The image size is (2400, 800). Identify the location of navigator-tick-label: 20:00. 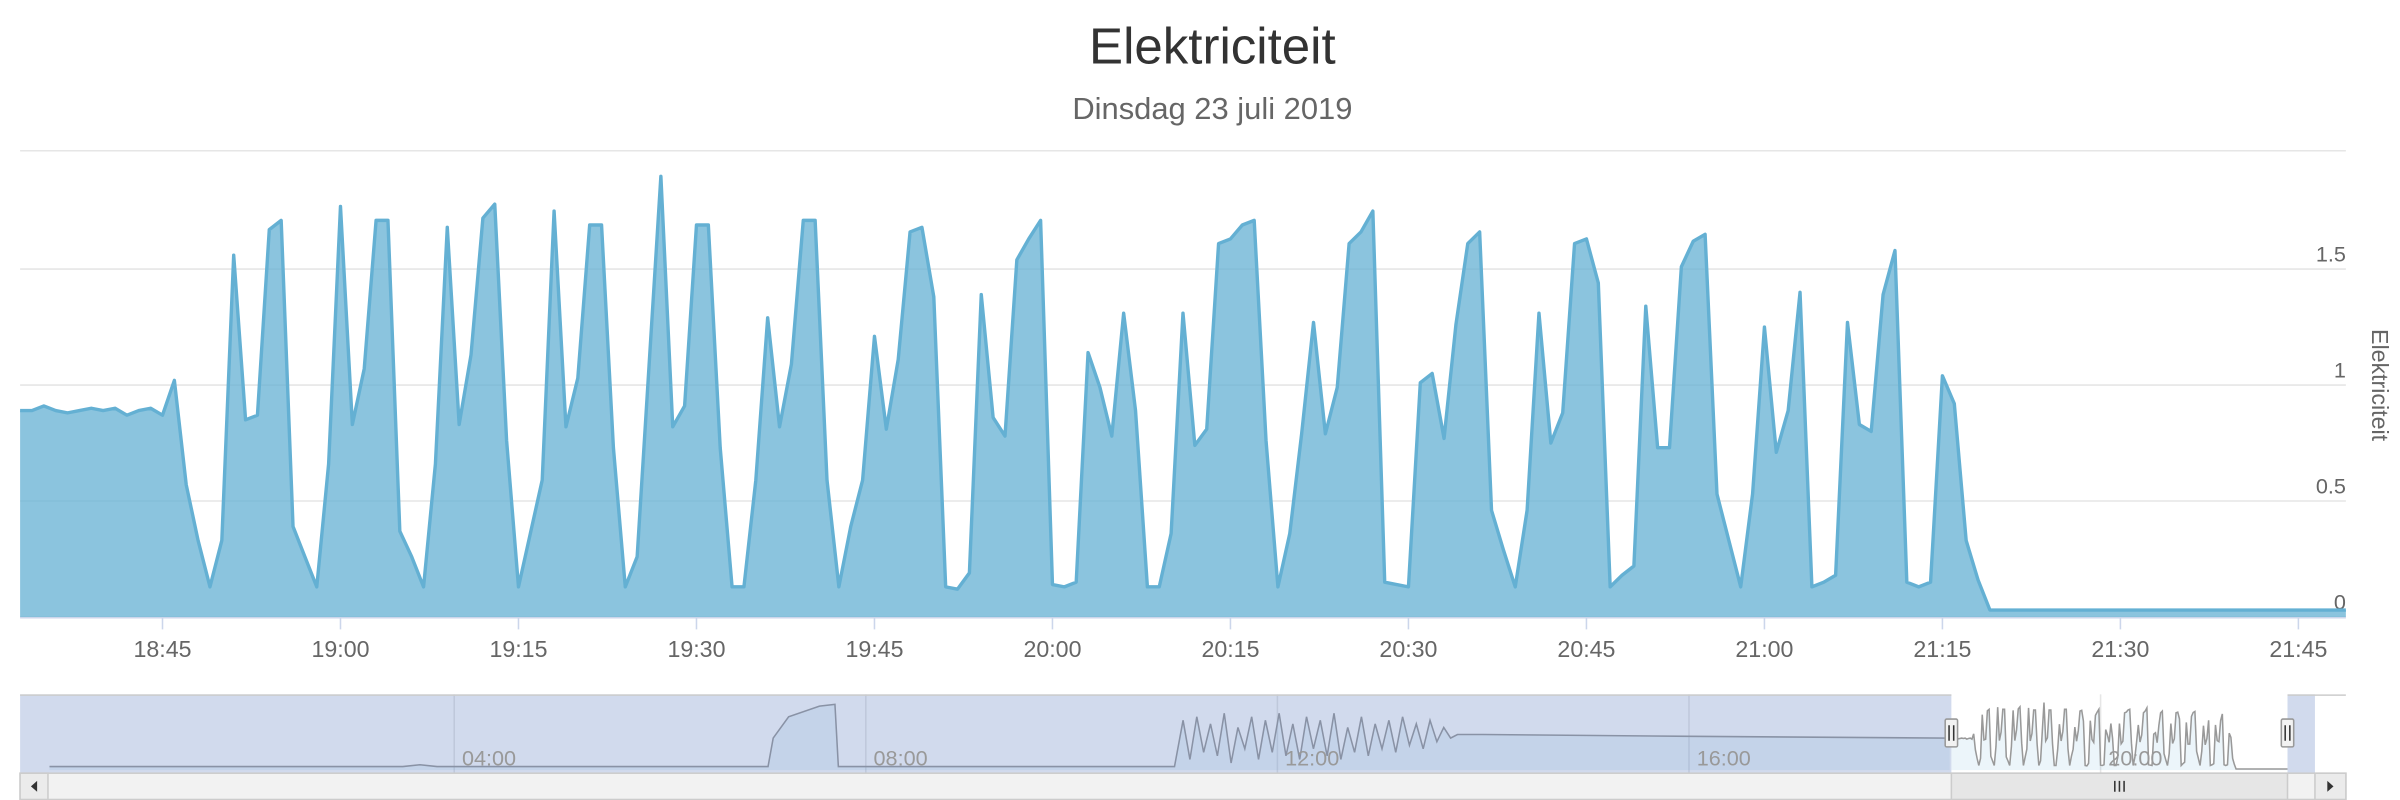
(2135, 757).